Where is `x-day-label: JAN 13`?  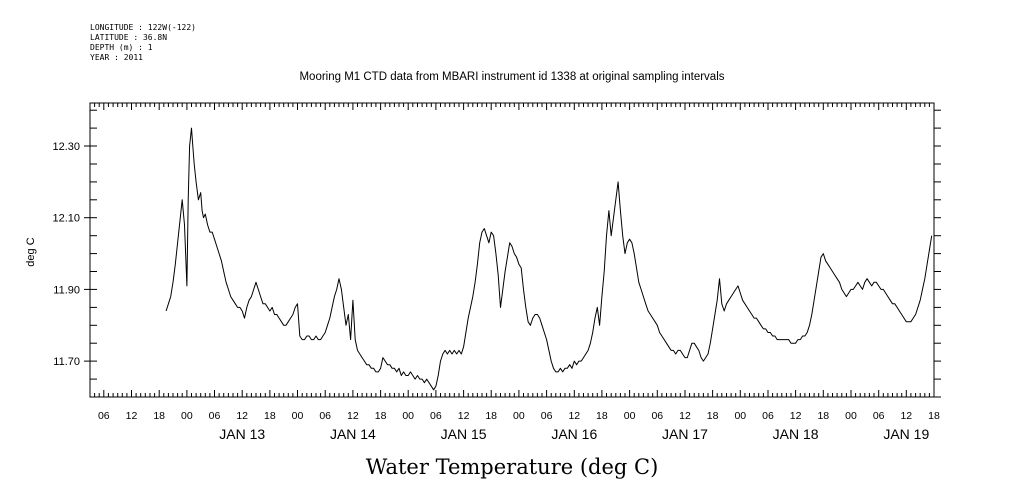 x-day-label: JAN 13 is located at coordinates (242, 434).